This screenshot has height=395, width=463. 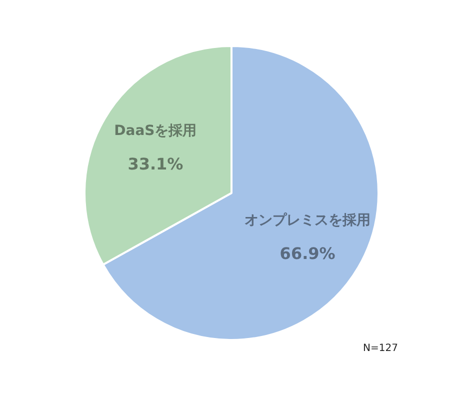 What do you see at coordinates (155, 130) in the screenshot?
I see `slice-label: DaaSを採用` at bounding box center [155, 130].